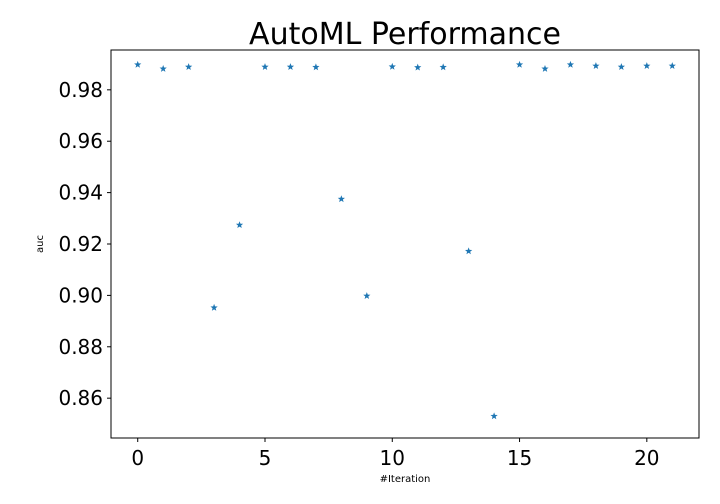 The height and width of the screenshot is (504, 720). I want to click on y-tick-label: 0.90, so click(80, 295).